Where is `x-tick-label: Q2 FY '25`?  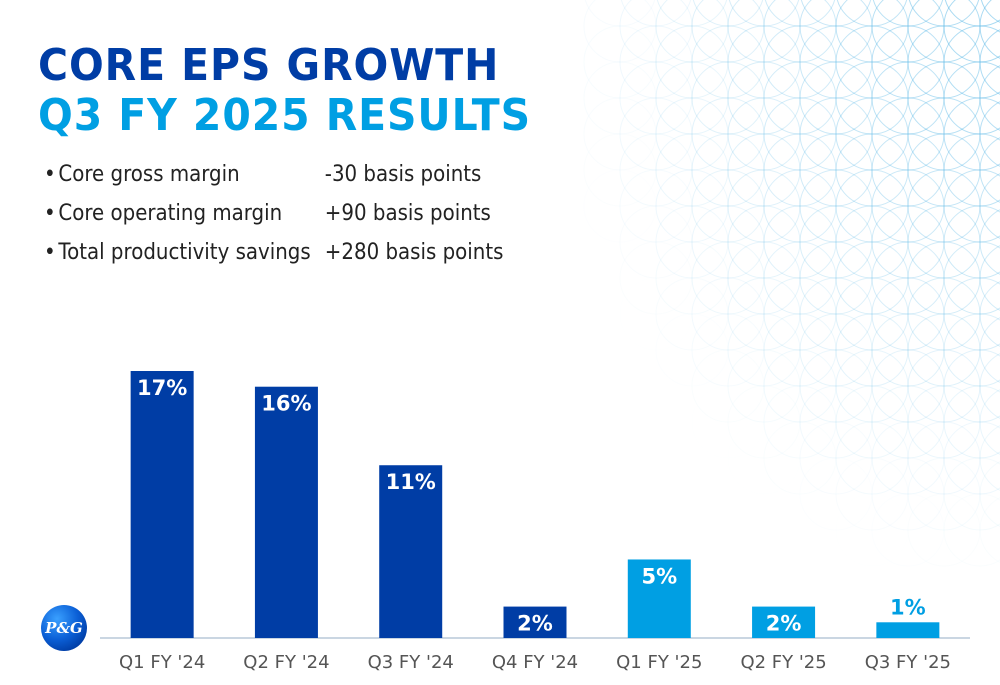 x-tick-label: Q2 FY '25 is located at coordinates (783, 662).